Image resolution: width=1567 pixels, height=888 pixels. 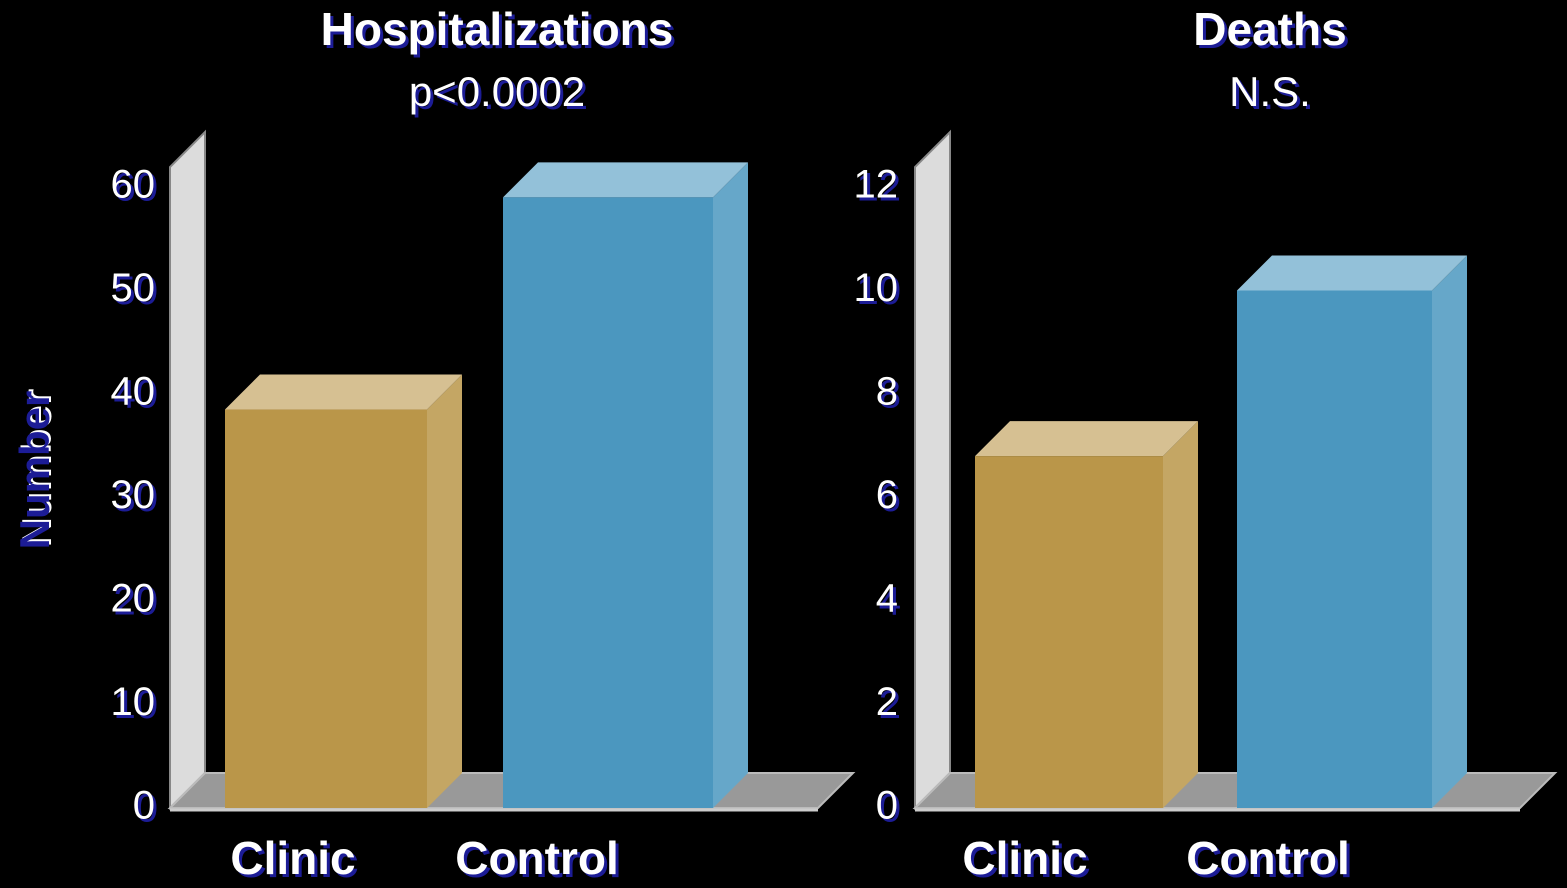 What do you see at coordinates (876, 185) in the screenshot?
I see `y-tick-label: 12` at bounding box center [876, 185].